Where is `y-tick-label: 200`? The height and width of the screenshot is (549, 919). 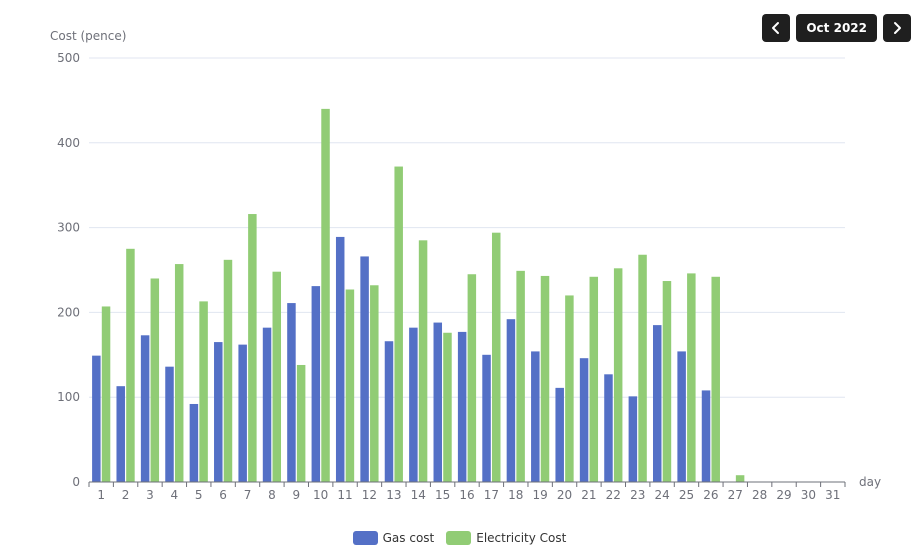
y-tick-label: 200 is located at coordinates (68, 312).